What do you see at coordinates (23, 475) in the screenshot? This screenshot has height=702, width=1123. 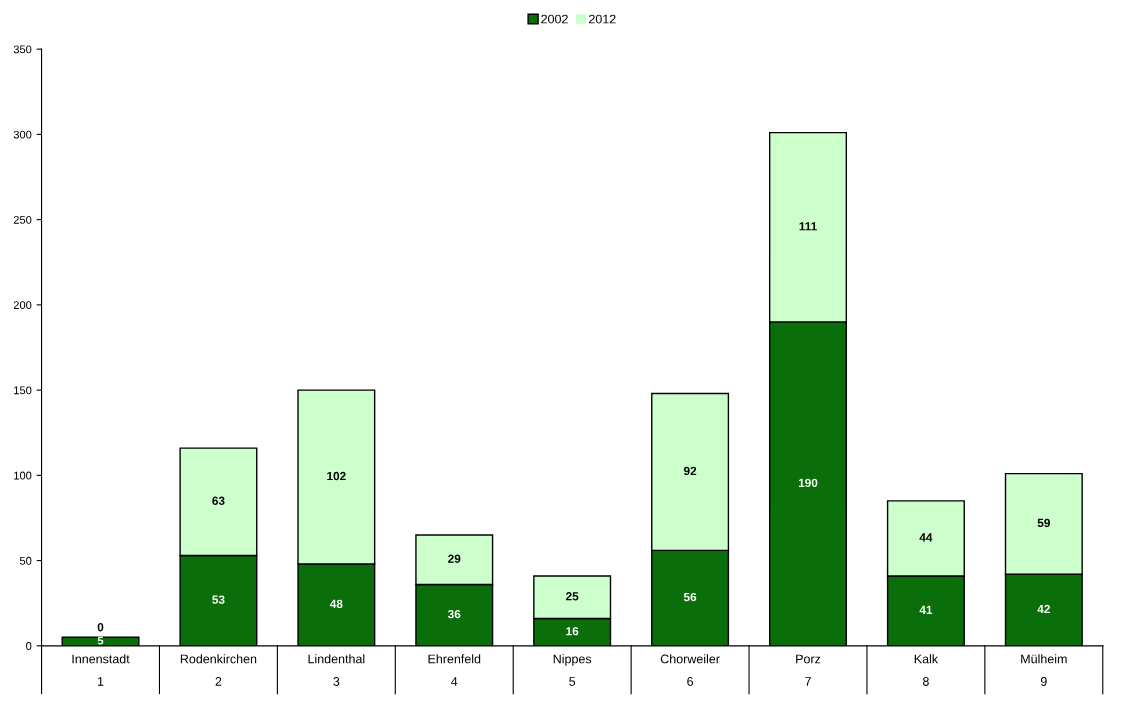 I see `y-tick-label: 100` at bounding box center [23, 475].